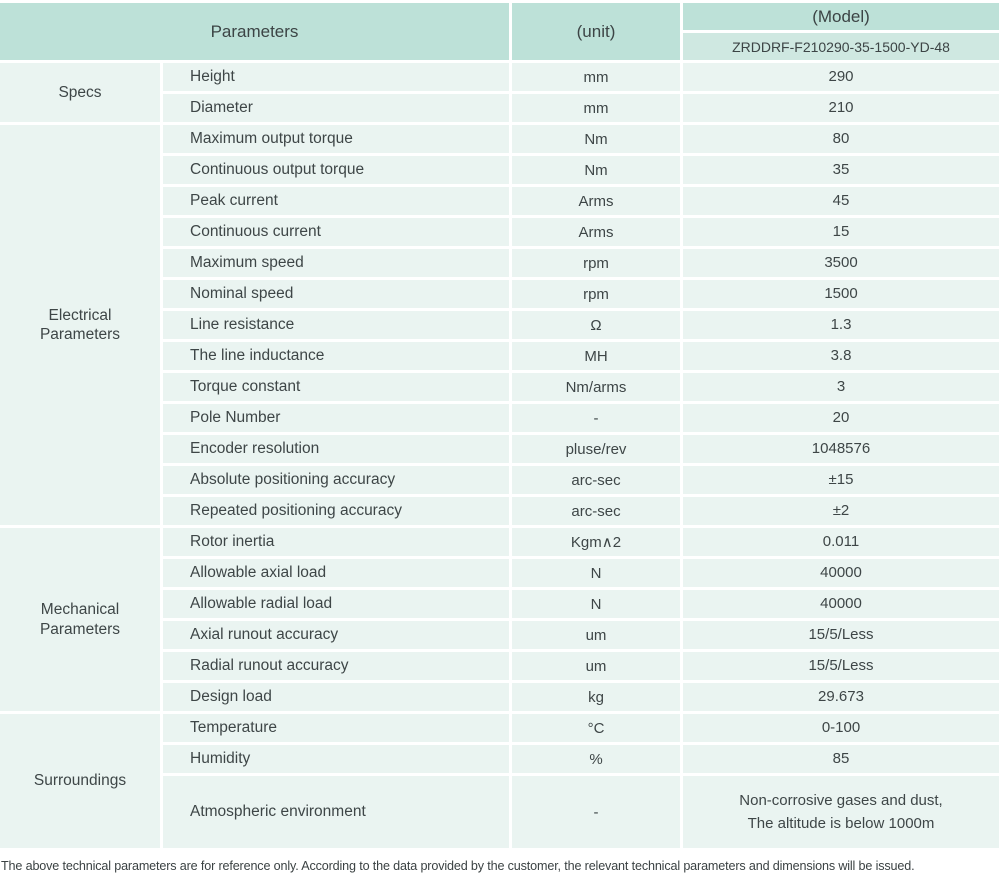 The height and width of the screenshot is (882, 999). I want to click on unit-cell: kg, so click(596, 697).